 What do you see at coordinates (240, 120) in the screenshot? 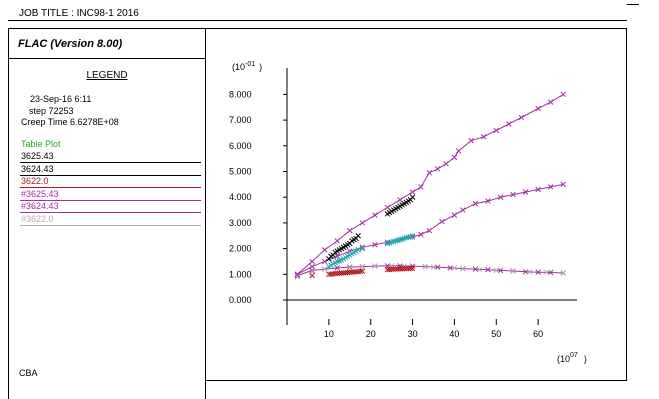
I see `y-tick-label: 7.000` at bounding box center [240, 120].